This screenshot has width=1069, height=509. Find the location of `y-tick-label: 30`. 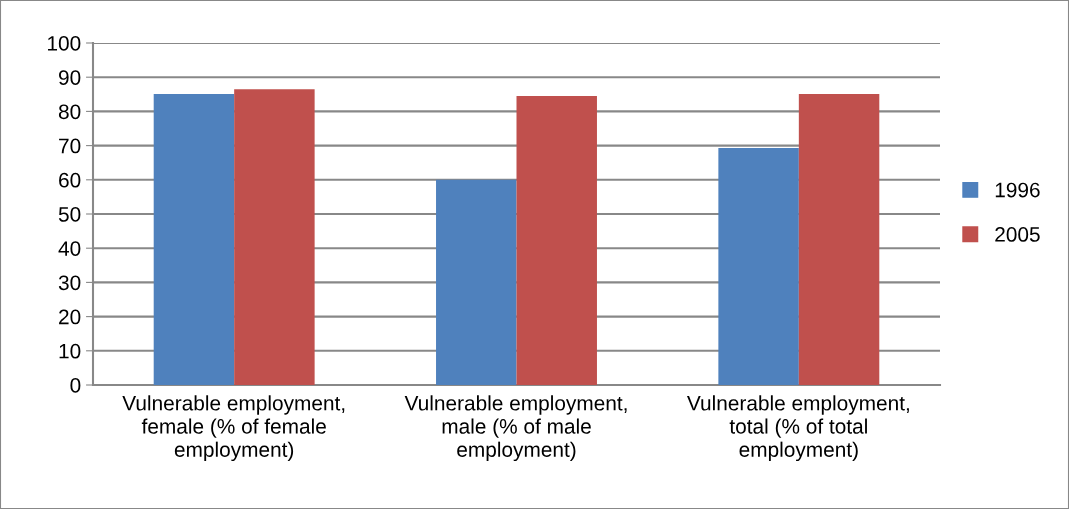

y-tick-label: 30 is located at coordinates (69, 283).